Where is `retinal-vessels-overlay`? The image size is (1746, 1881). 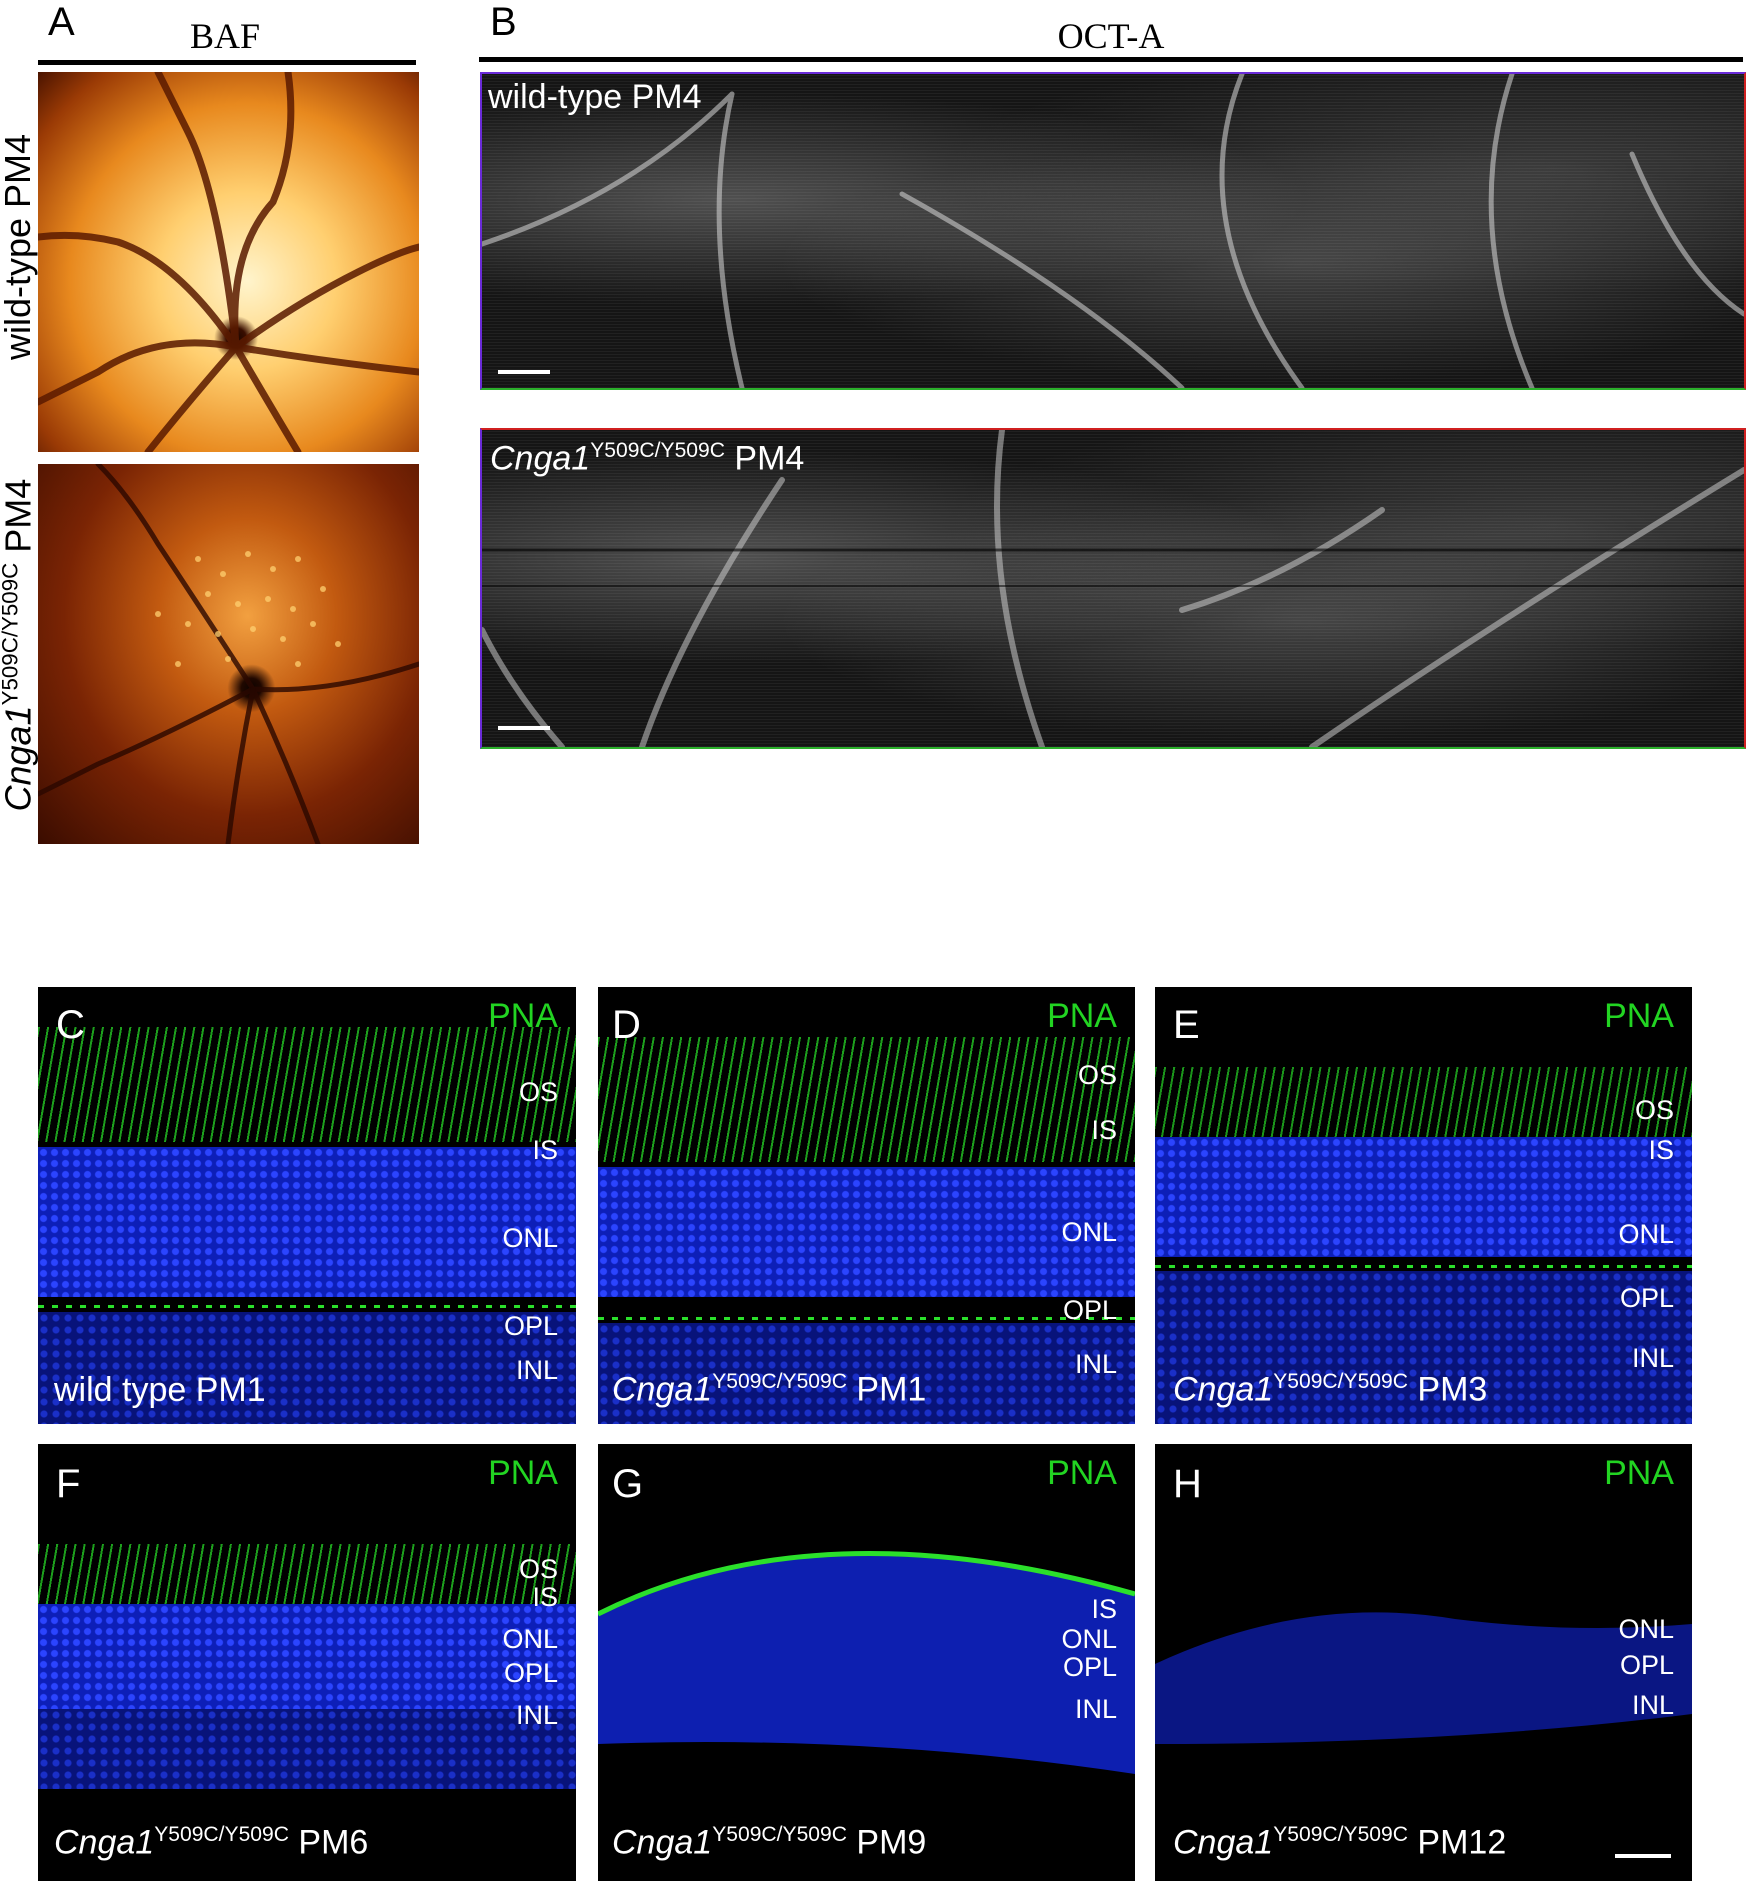 retinal-vessels-overlay is located at coordinates (228, 262).